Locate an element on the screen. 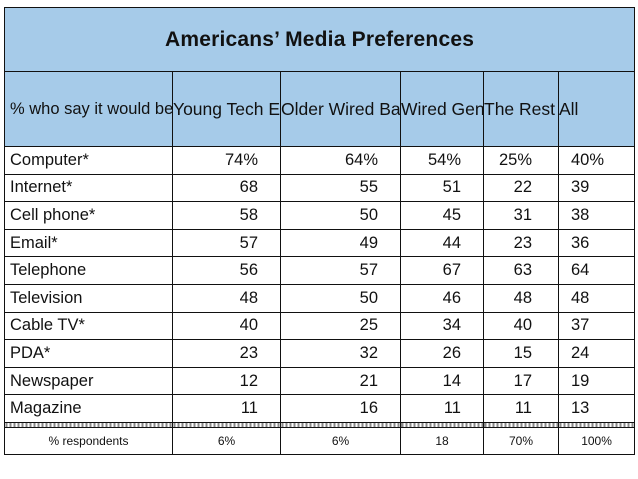 Image resolution: width=638 pixels, height=479 pixels. table-cell: 36 is located at coordinates (596, 243).